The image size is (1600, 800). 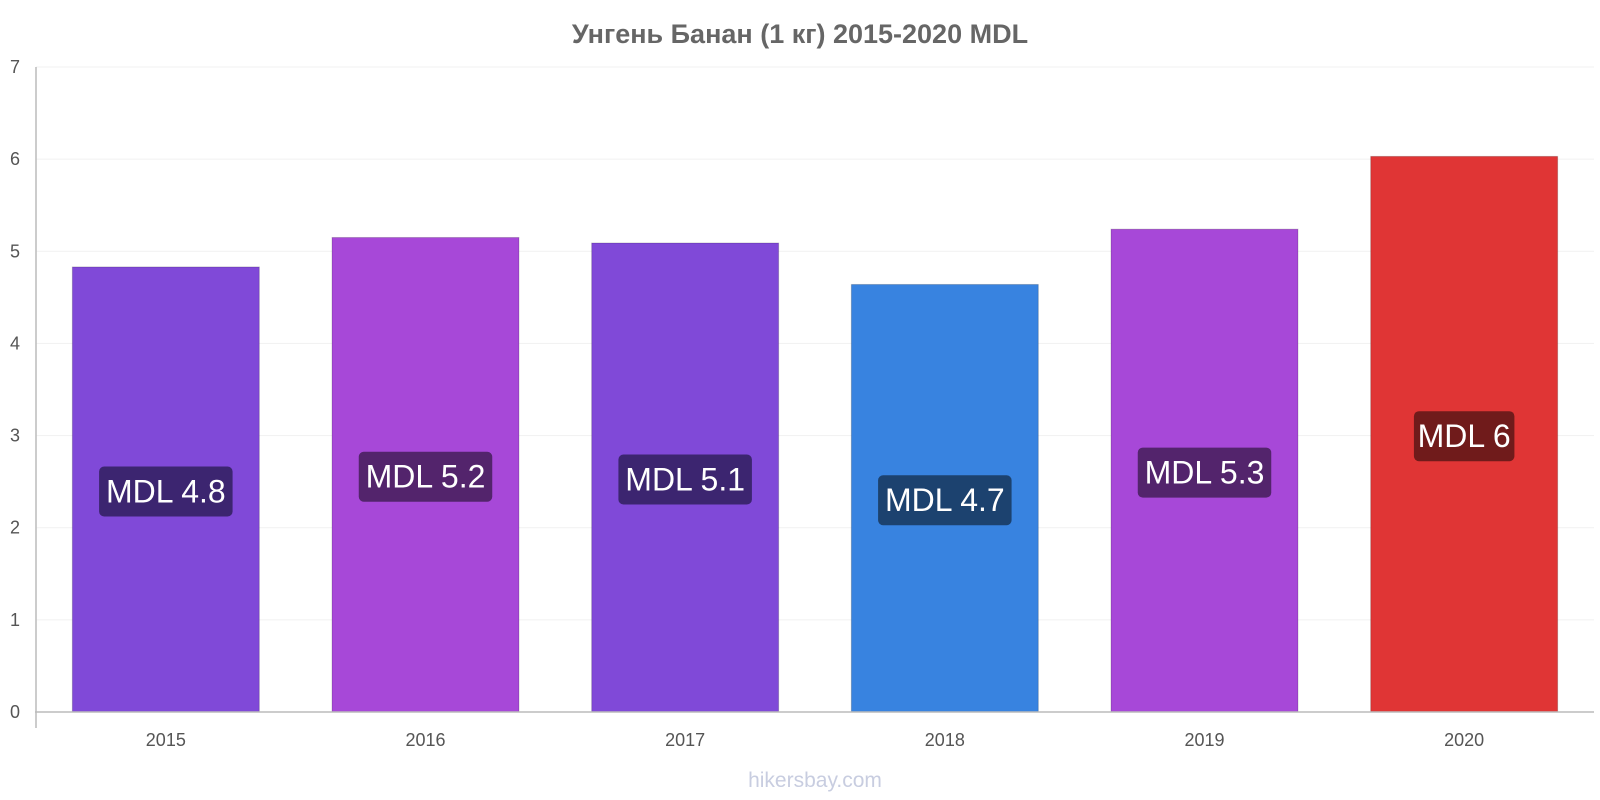 I want to click on data-label: MDL 5.3, so click(x=1205, y=473).